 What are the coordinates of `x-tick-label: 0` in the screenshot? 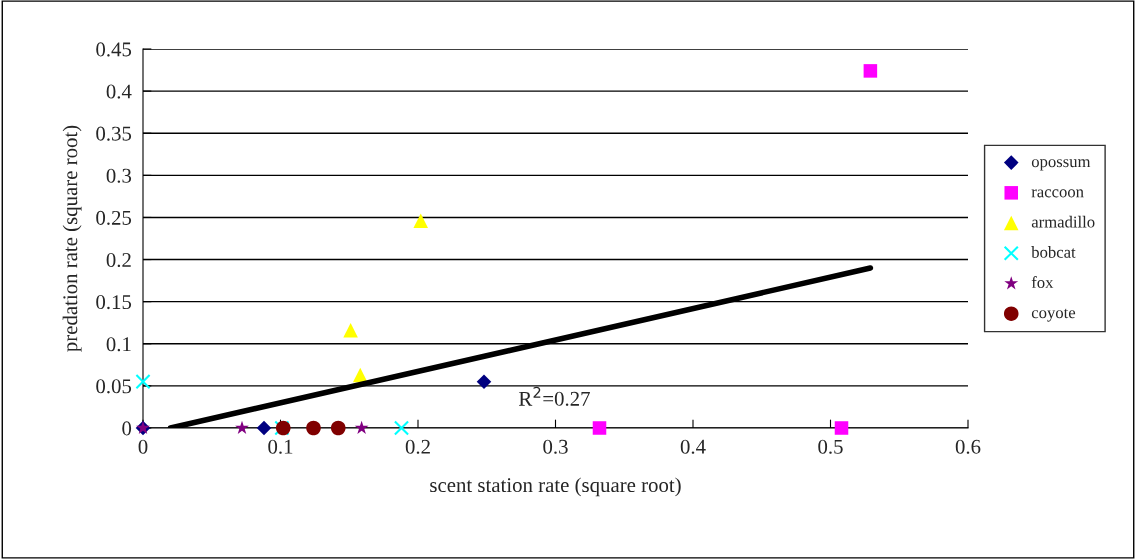 It's located at (143, 446).